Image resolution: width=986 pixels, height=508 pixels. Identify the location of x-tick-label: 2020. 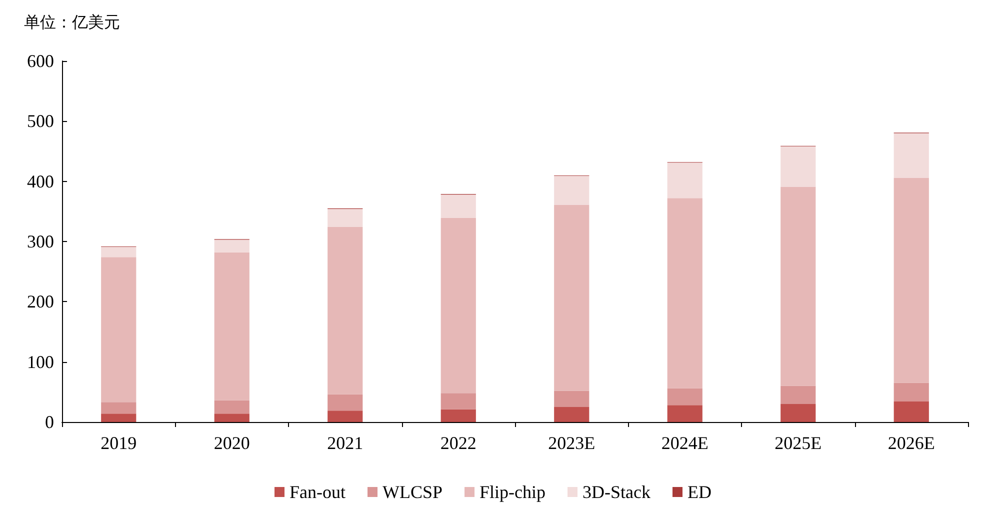
(232, 443).